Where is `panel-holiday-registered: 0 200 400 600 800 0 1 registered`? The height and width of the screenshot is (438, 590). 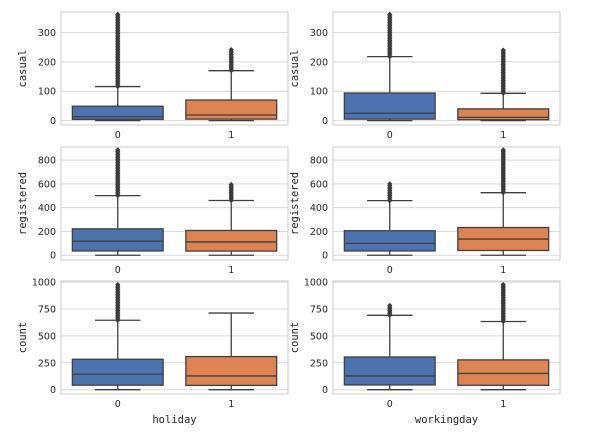
panel-holiday-registered: 0 200 400 600 800 0 1 registered is located at coordinates (153, 211).